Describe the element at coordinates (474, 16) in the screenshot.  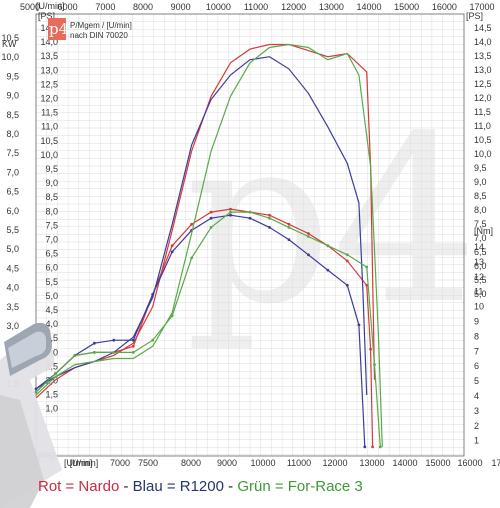
I see `right-ps-axis-unit: [PS]` at that location.